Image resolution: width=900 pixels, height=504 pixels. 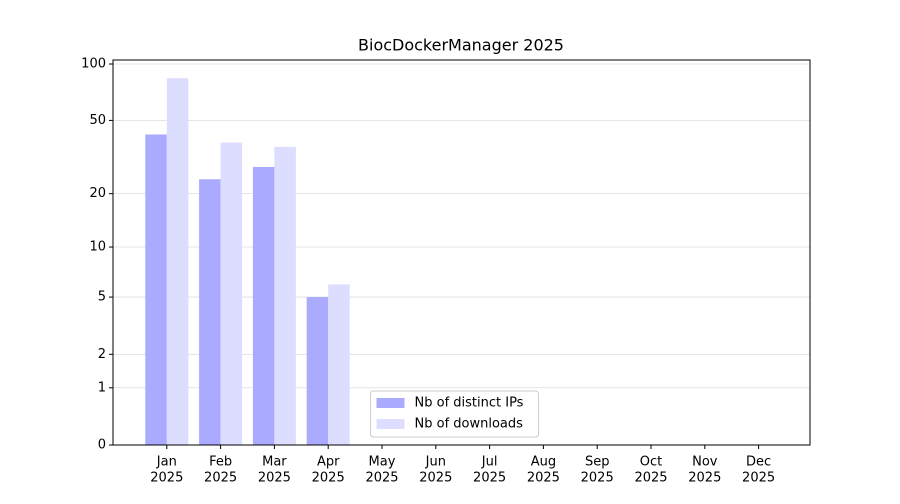 I want to click on x-tick-label: Aug, so click(x=543, y=462).